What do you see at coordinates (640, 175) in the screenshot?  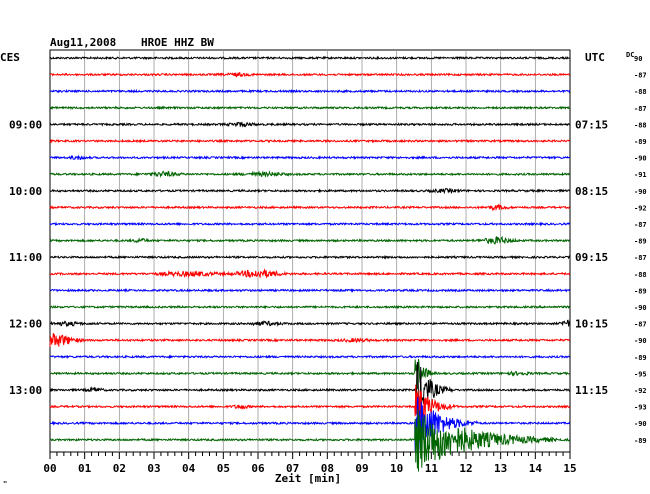 I see `right-row-value: -91` at bounding box center [640, 175].